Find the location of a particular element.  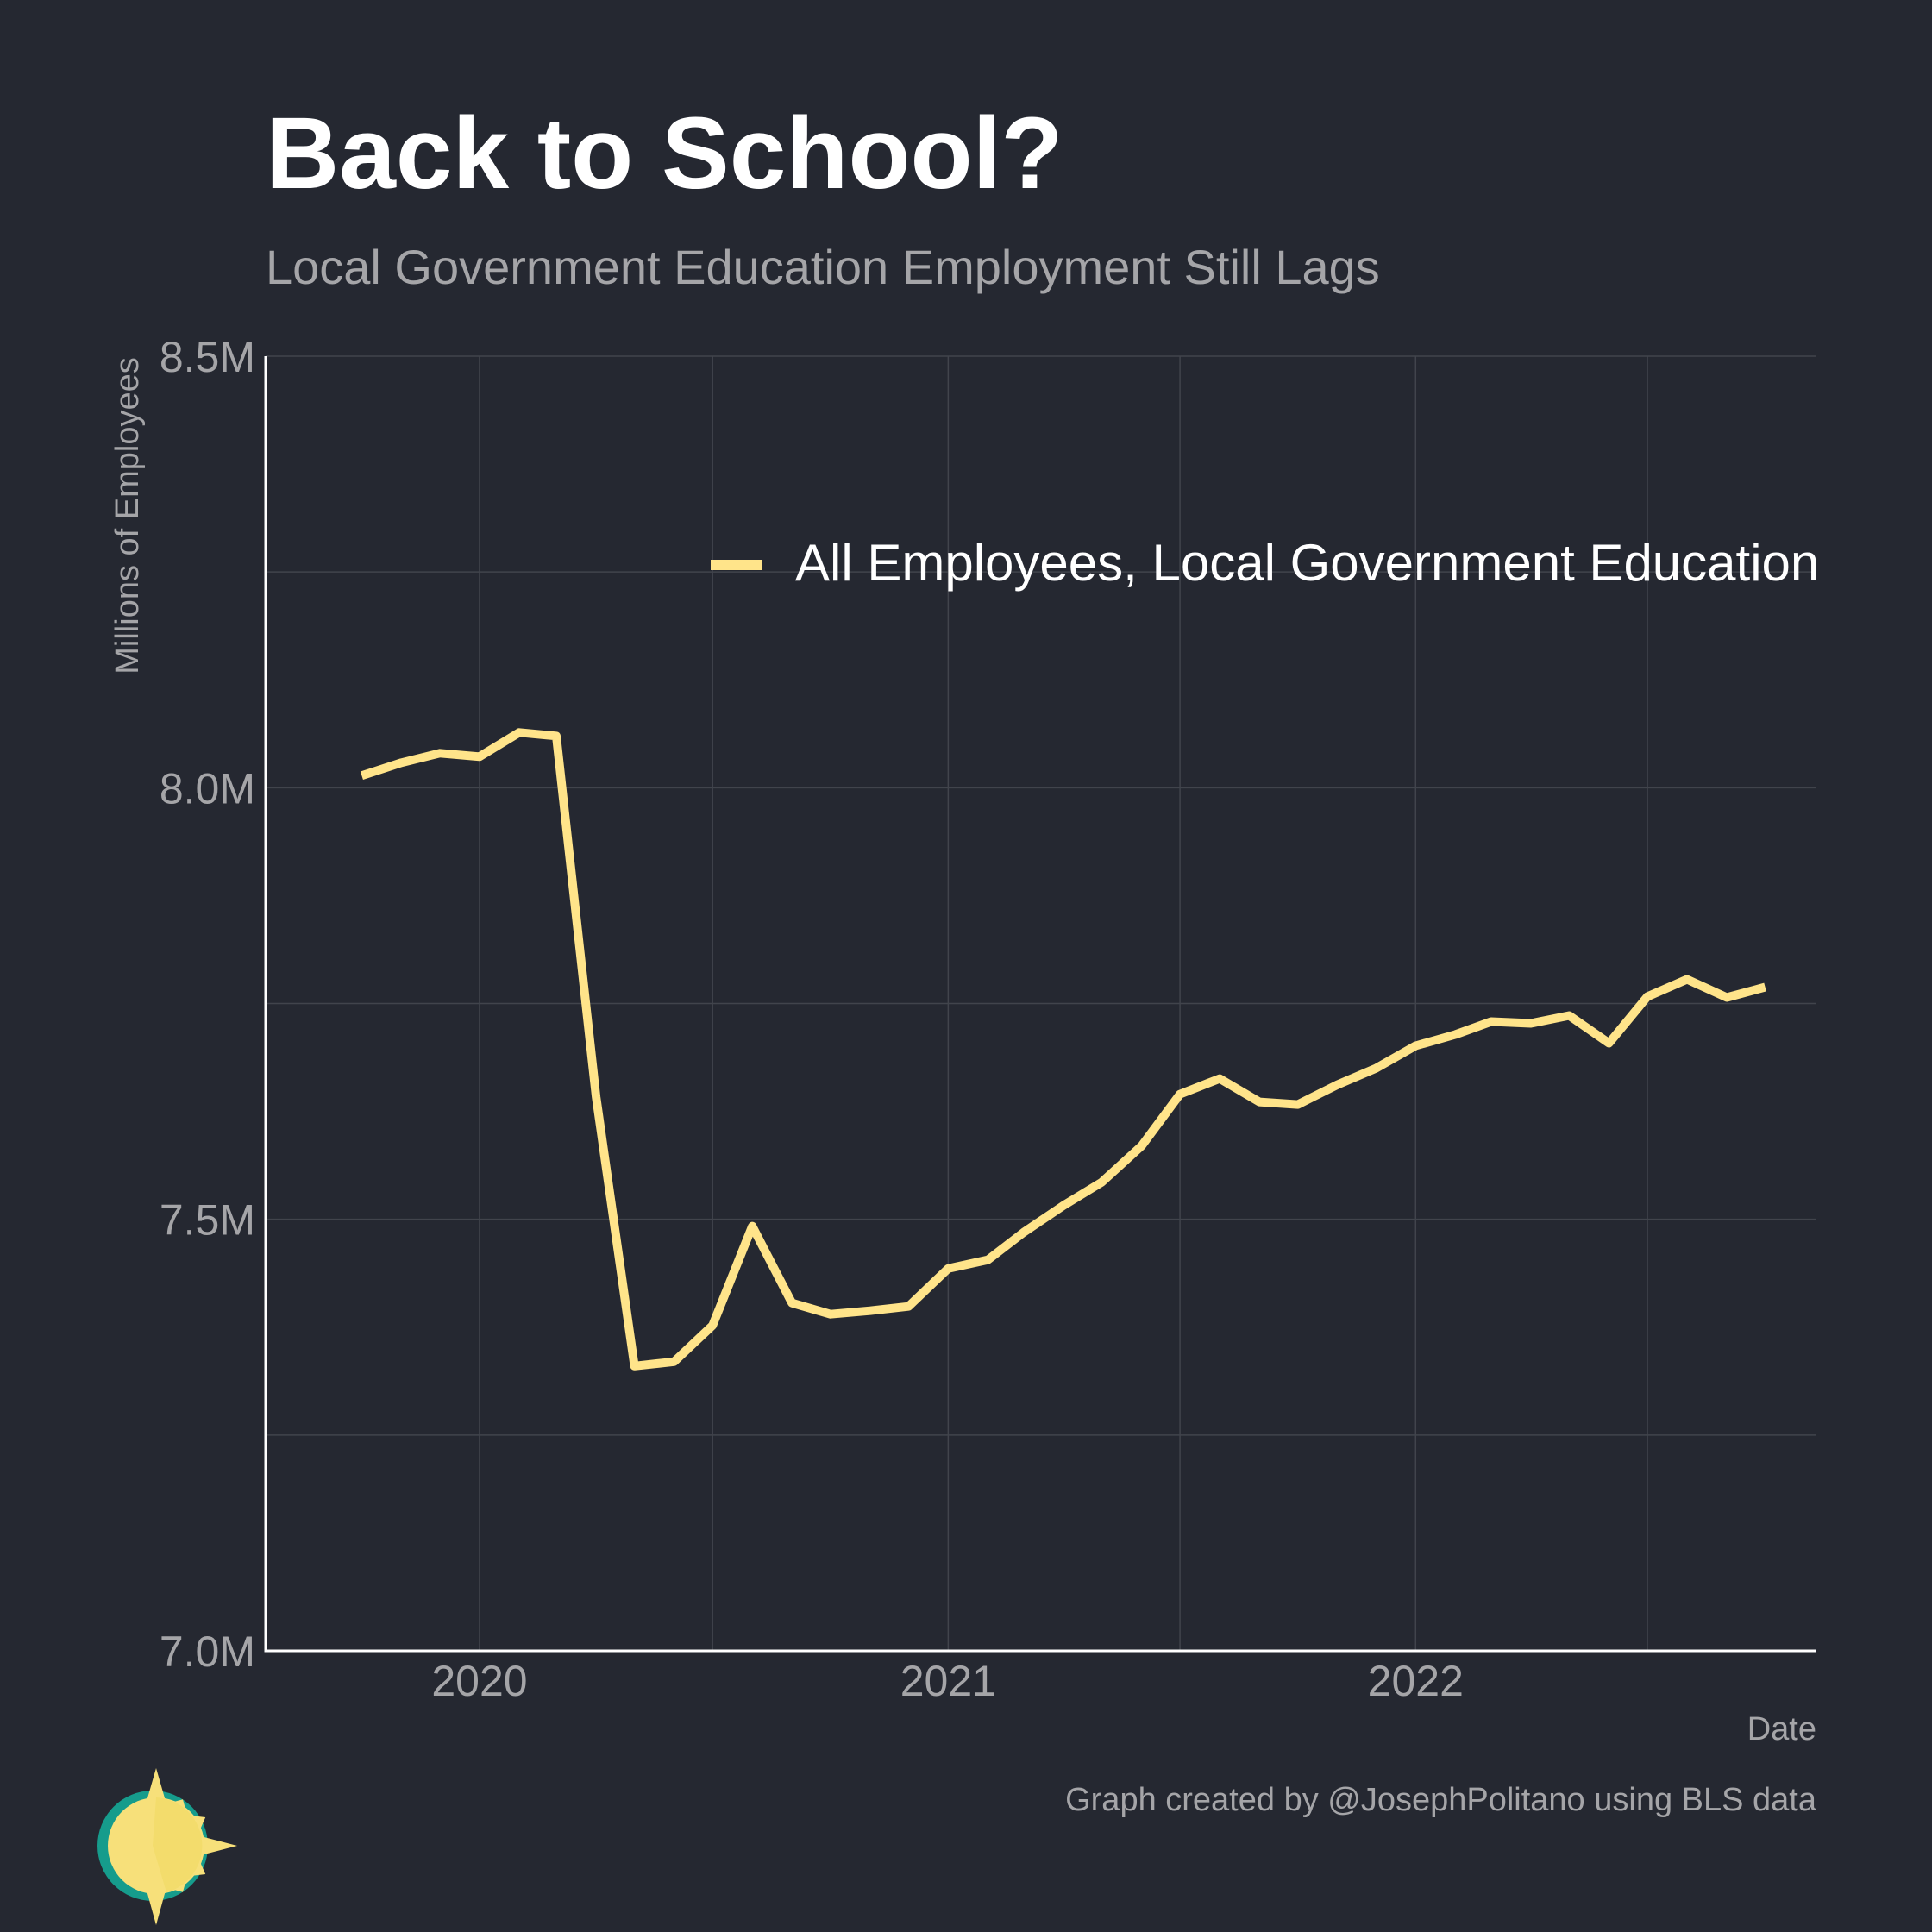

sun-logo-icon is located at coordinates (167, 1847).